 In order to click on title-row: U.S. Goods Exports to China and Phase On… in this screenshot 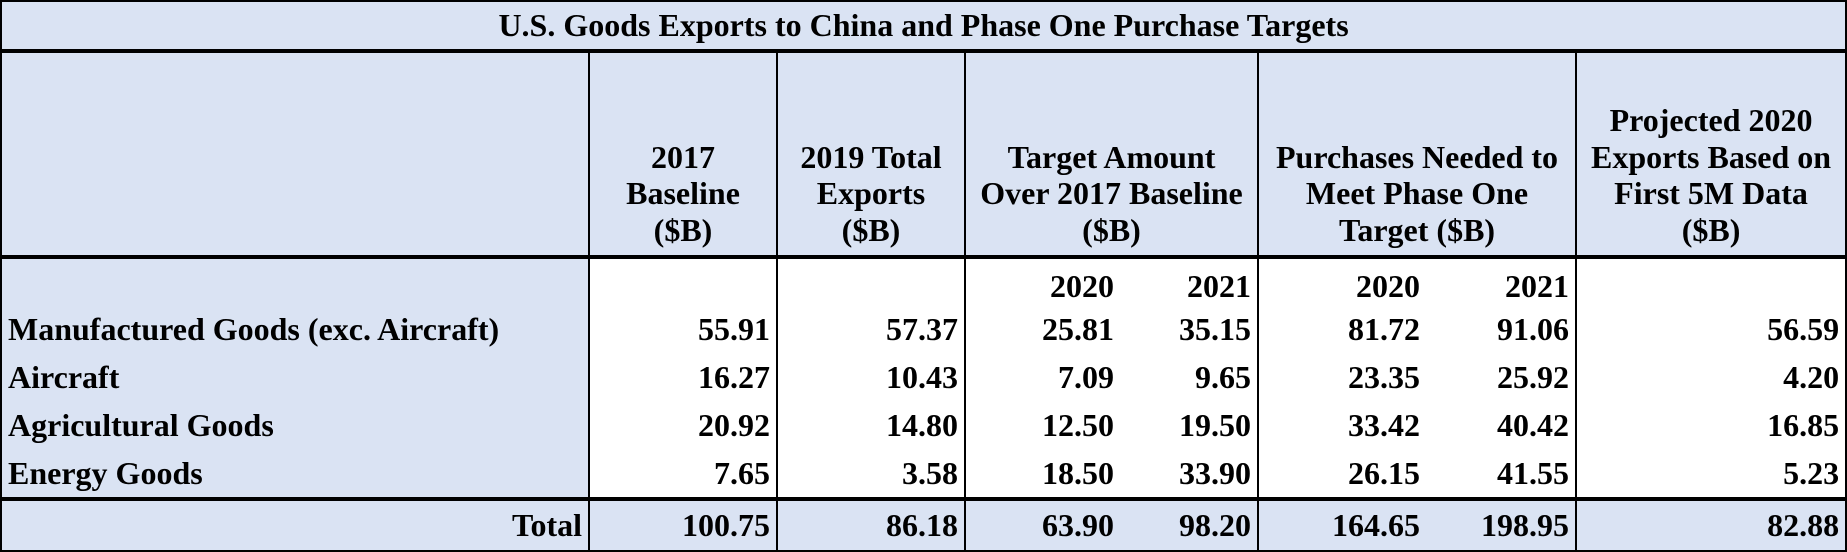, I will do `click(923, 26)`.